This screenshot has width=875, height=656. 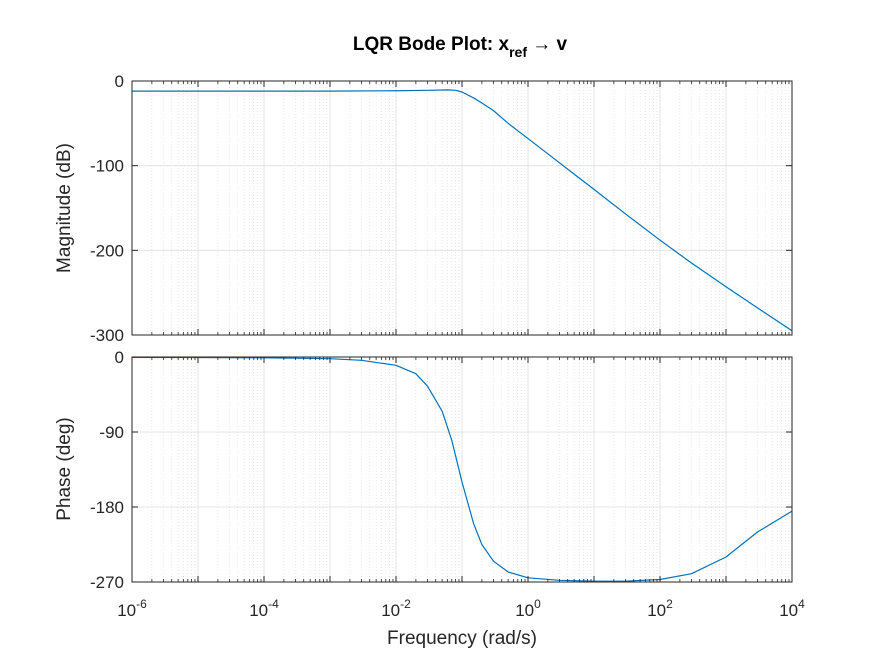 I want to click on magnitude-y-tick-label: 0, so click(x=119, y=81).